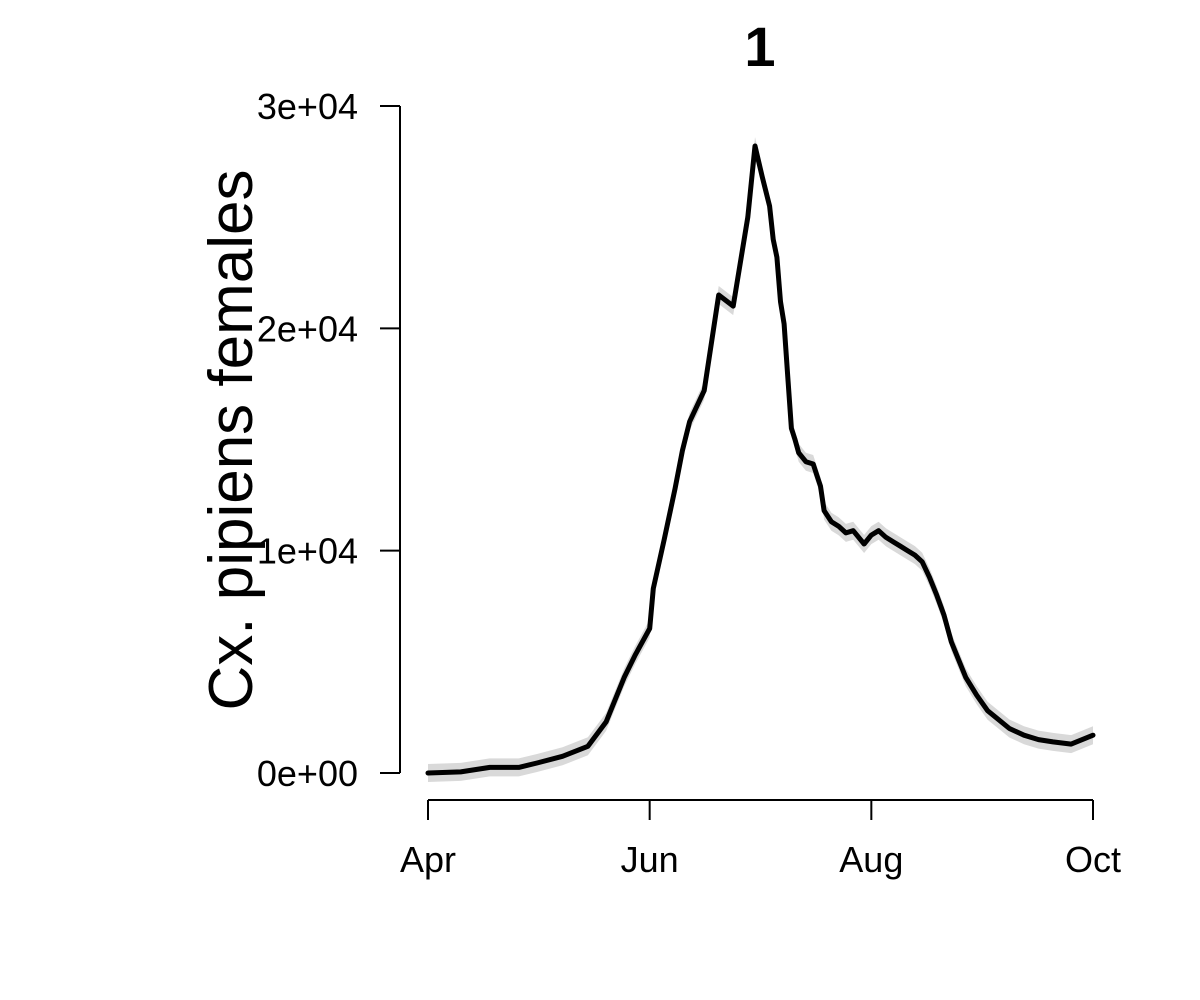  I want to click on y-tick-label: 1e+04, so click(307, 551).